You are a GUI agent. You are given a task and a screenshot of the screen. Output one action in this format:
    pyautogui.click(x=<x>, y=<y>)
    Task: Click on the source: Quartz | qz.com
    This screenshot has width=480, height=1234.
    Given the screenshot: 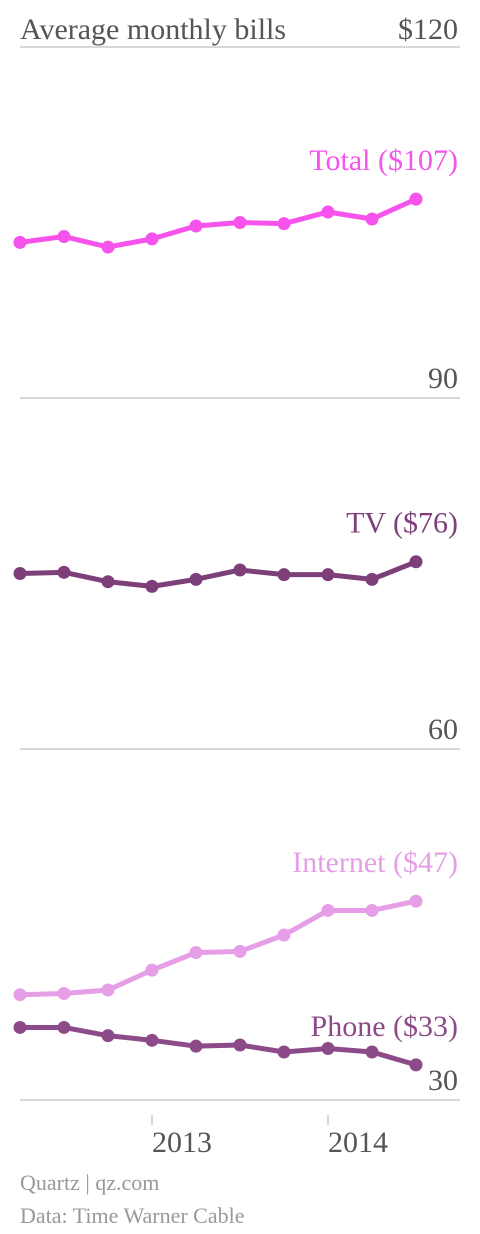 What is the action you would take?
    pyautogui.click(x=89, y=1182)
    